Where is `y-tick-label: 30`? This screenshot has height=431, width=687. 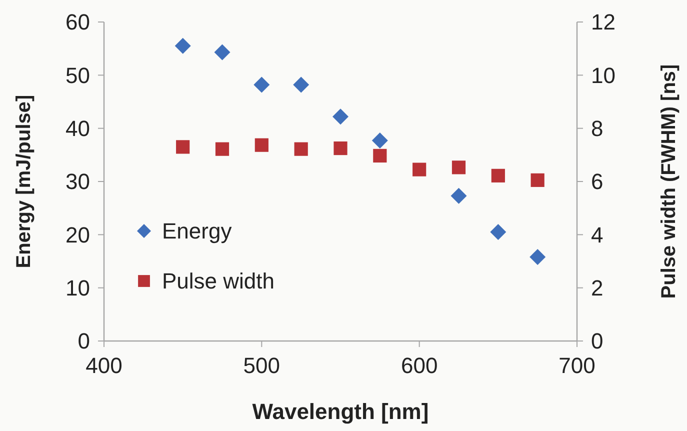 y-tick-label: 30 is located at coordinates (78, 181).